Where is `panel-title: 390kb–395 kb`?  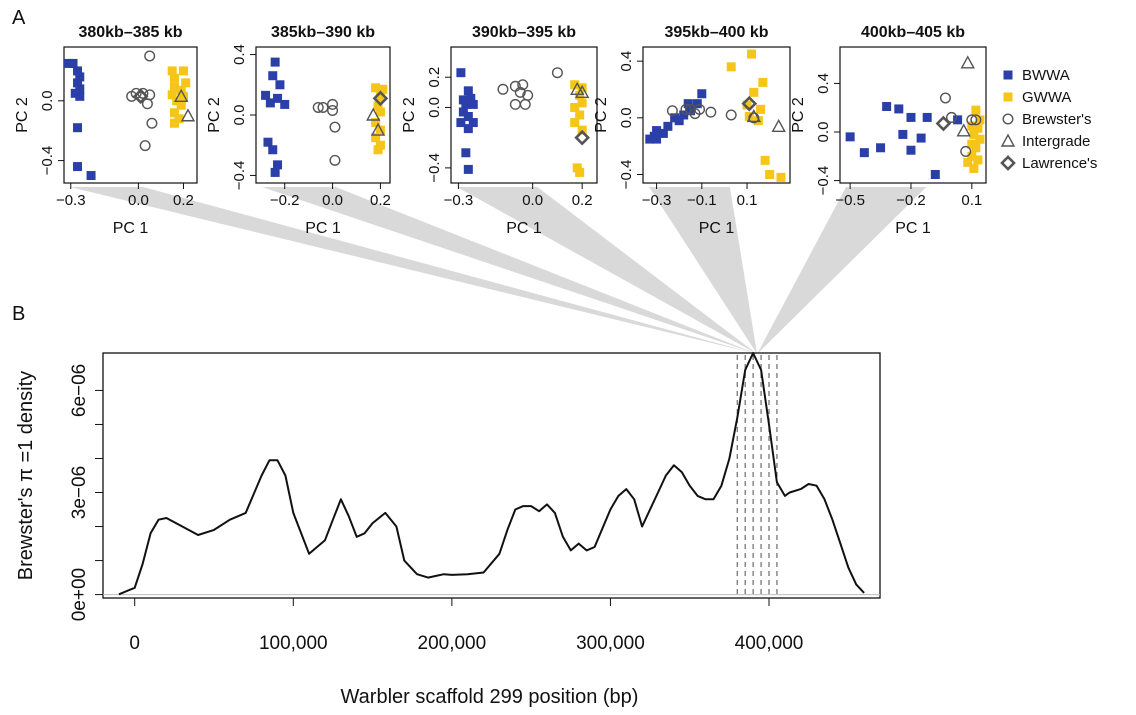
panel-title: 390kb–395 kb is located at coordinates (524, 32).